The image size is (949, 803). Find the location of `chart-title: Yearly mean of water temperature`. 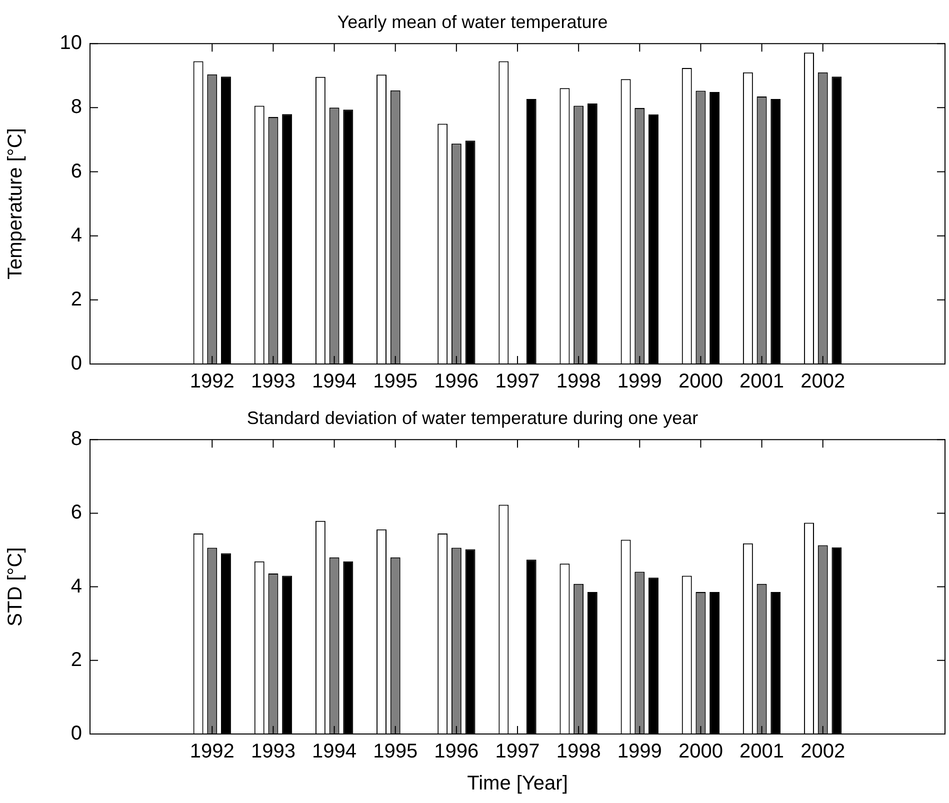

chart-title: Yearly mean of water temperature is located at coordinates (472, 22).